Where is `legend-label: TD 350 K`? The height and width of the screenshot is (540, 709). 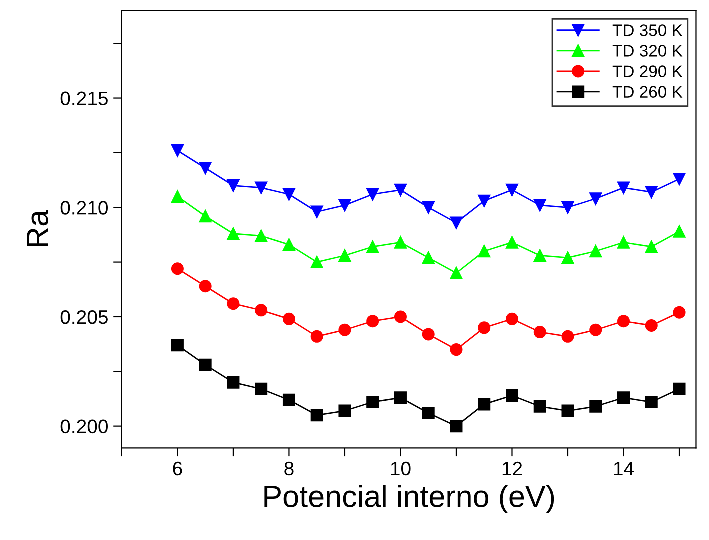 legend-label: TD 350 K is located at coordinates (647, 30).